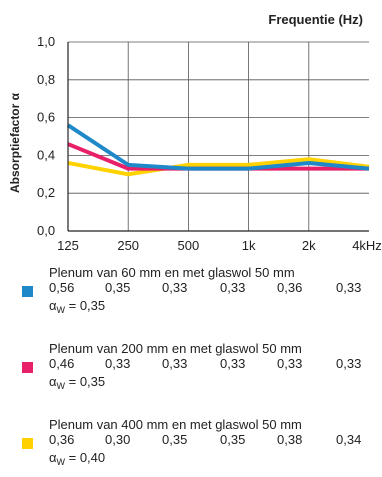 This screenshot has height=477, width=382. I want to click on y-tick-label: 0,6, so click(46, 117).